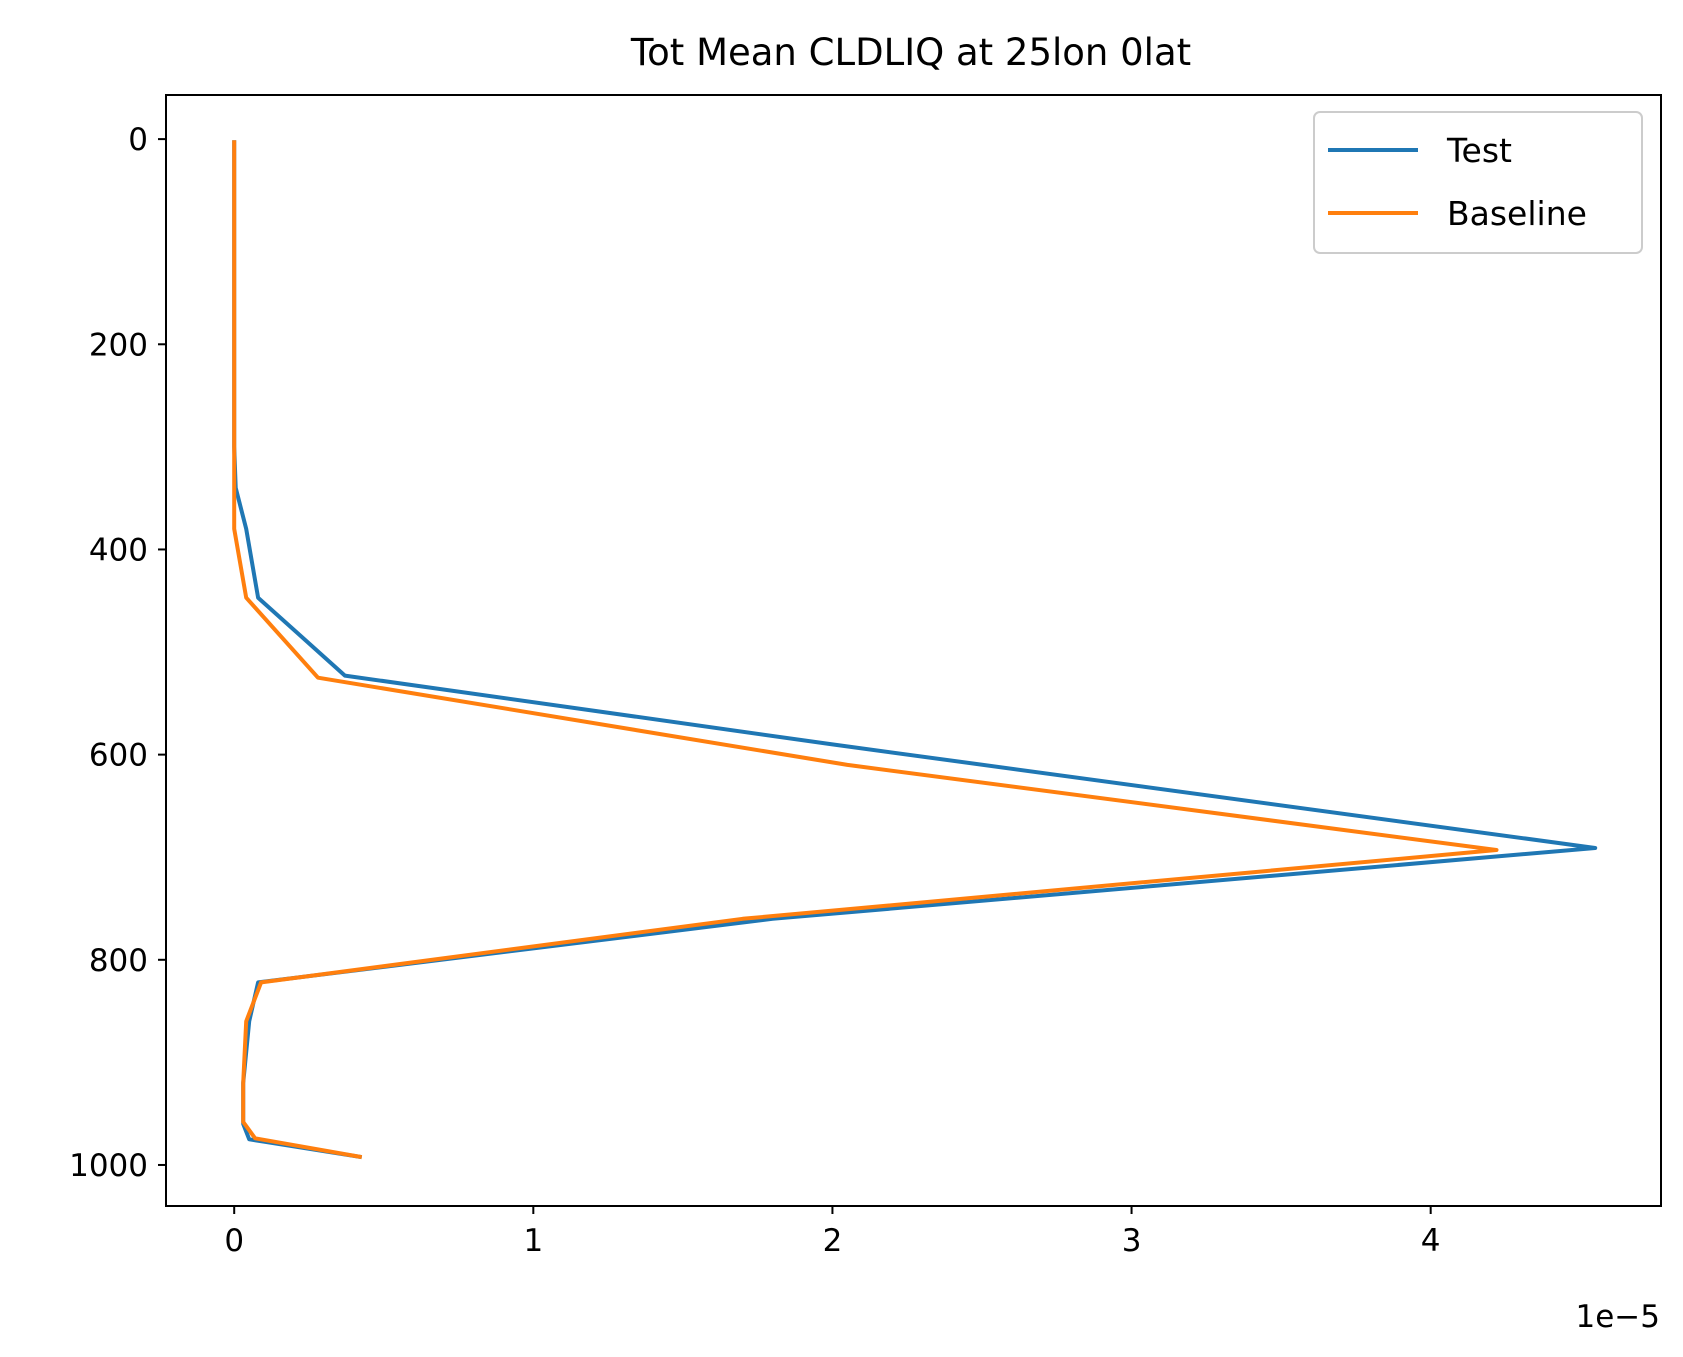  I want to click on chart-title: Tot Mean CLDLIQ at 25lon 0lat, so click(910, 52).